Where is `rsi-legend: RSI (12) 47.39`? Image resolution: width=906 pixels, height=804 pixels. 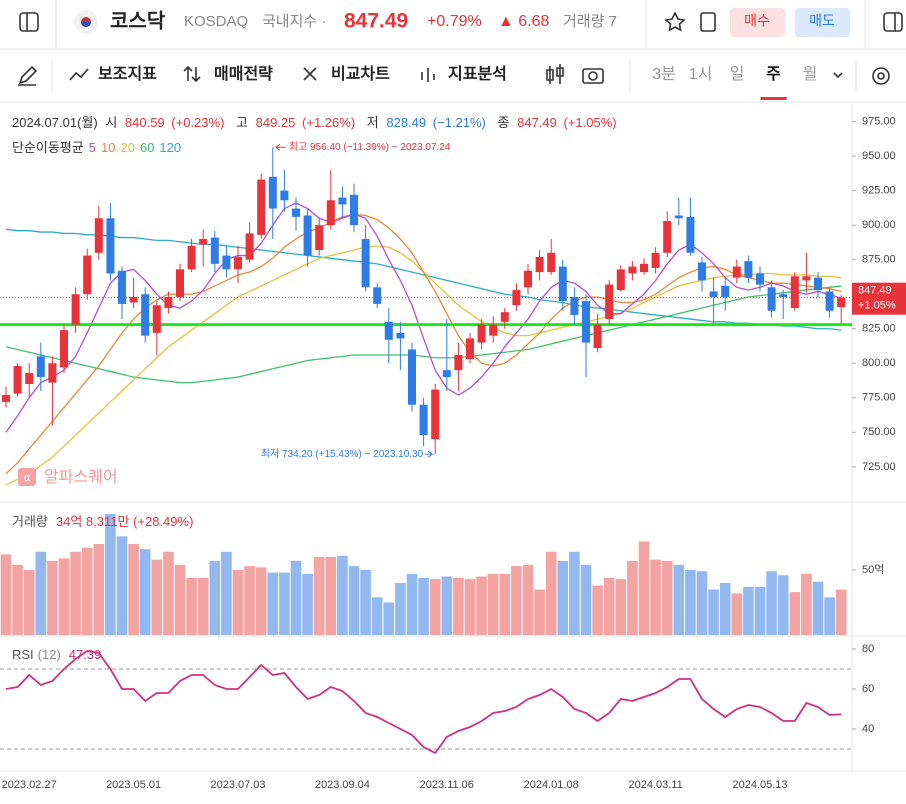 rsi-legend: RSI (12) 47.39 is located at coordinates (56, 654).